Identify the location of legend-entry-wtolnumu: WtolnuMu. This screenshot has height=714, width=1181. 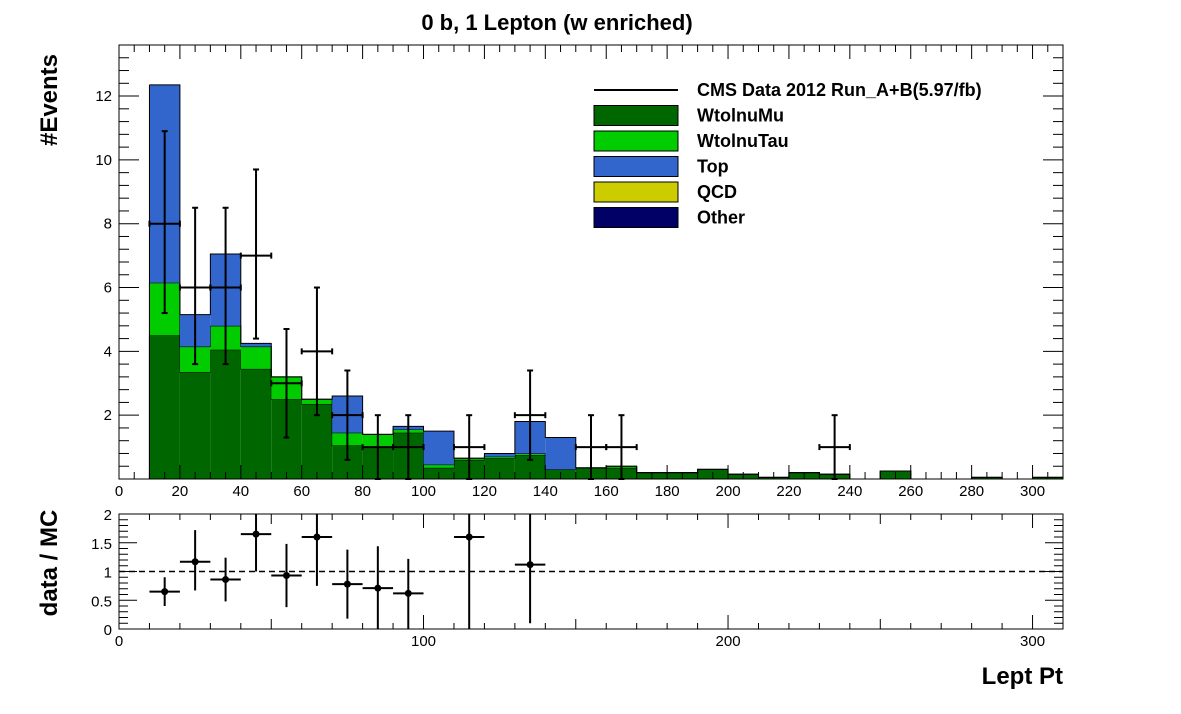
(688, 115).